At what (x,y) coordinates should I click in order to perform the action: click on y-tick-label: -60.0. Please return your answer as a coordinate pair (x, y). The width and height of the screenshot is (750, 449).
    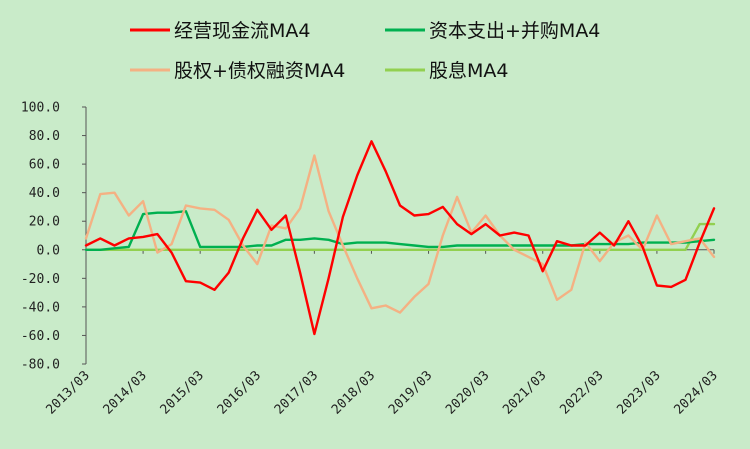
    Looking at the image, I should click on (40, 336).